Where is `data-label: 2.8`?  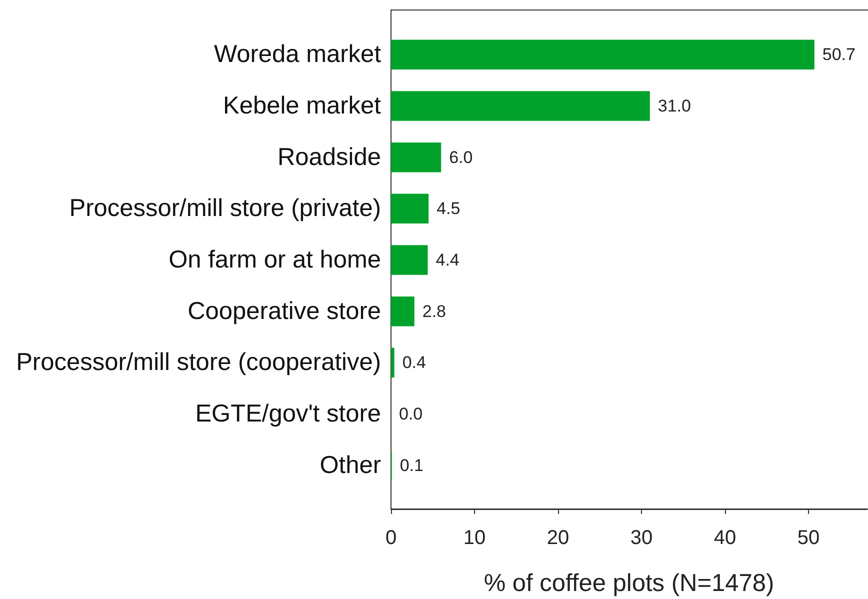 data-label: 2.8 is located at coordinates (434, 311).